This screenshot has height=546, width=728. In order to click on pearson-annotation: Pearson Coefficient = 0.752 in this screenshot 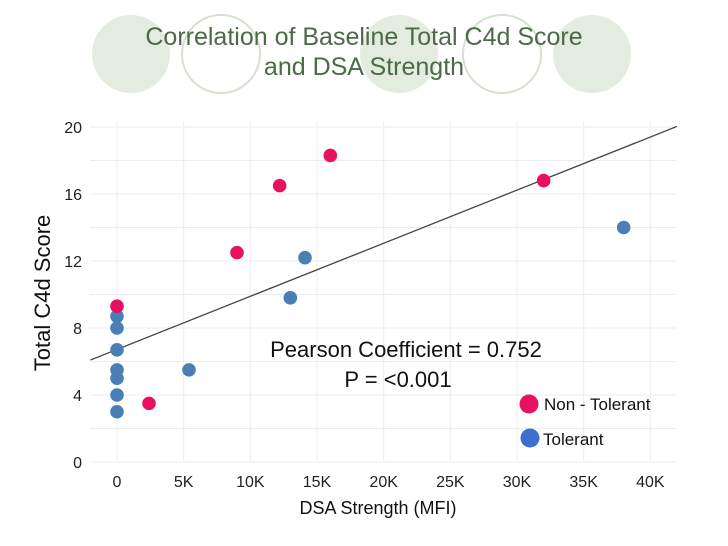, I will do `click(406, 349)`.